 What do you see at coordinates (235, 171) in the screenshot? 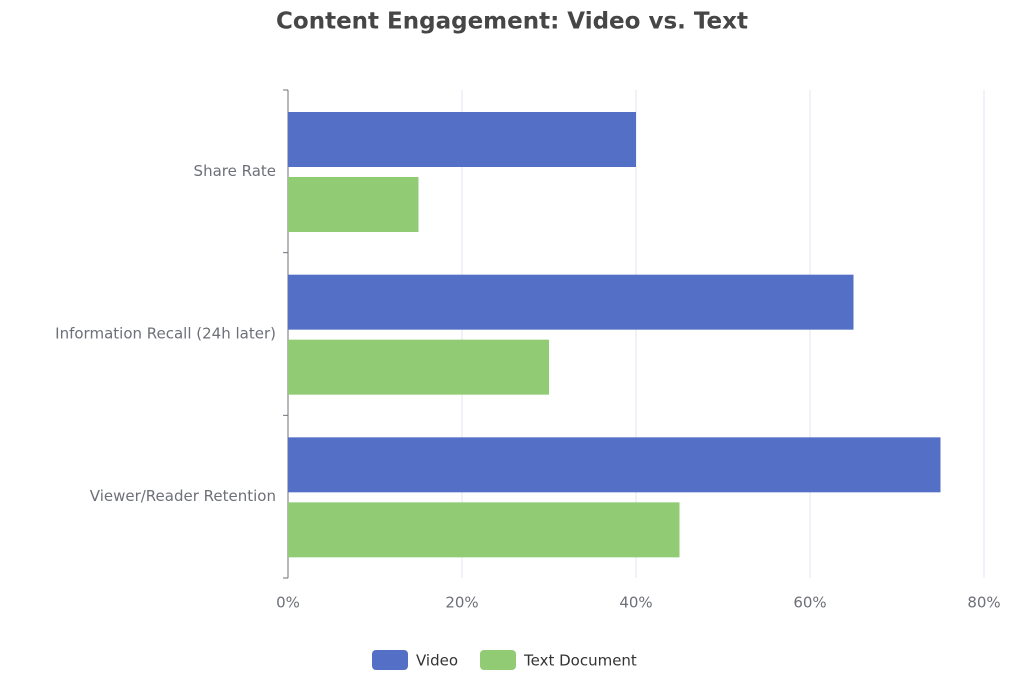
I see `y-tick-label: Share Rate` at bounding box center [235, 171].